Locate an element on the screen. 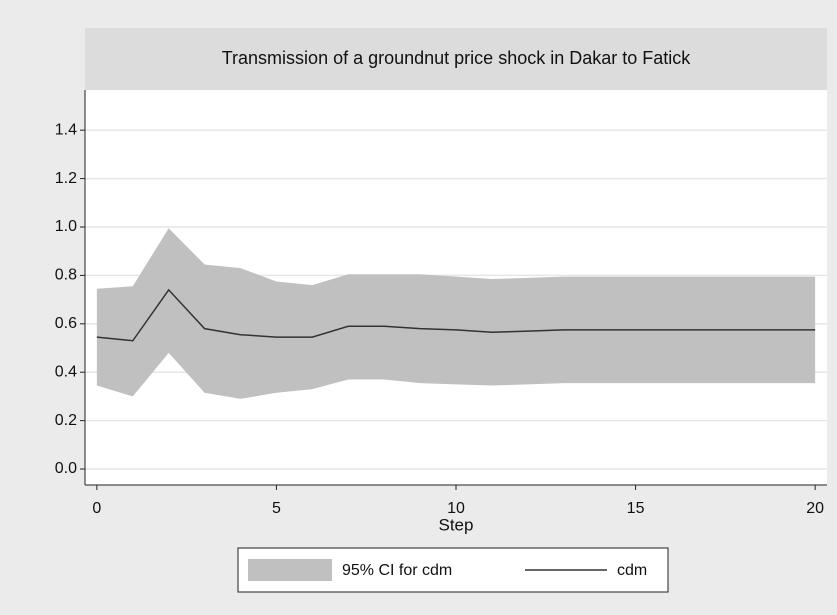 This screenshot has height=615, width=837. x-tick-label: 5 is located at coordinates (276, 508).